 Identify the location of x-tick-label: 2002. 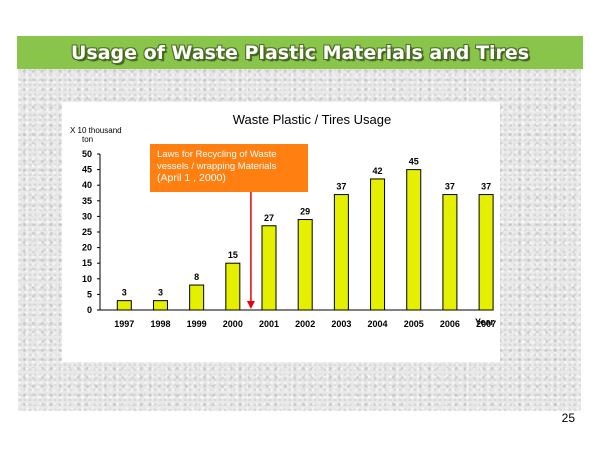
(305, 324).